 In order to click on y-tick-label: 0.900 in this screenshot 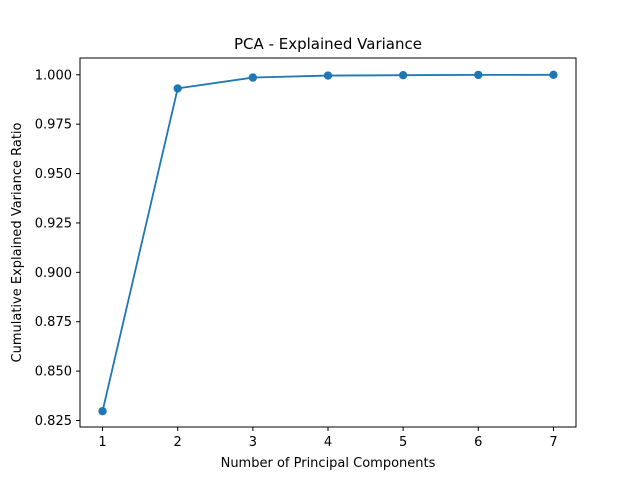, I will do `click(53, 273)`.